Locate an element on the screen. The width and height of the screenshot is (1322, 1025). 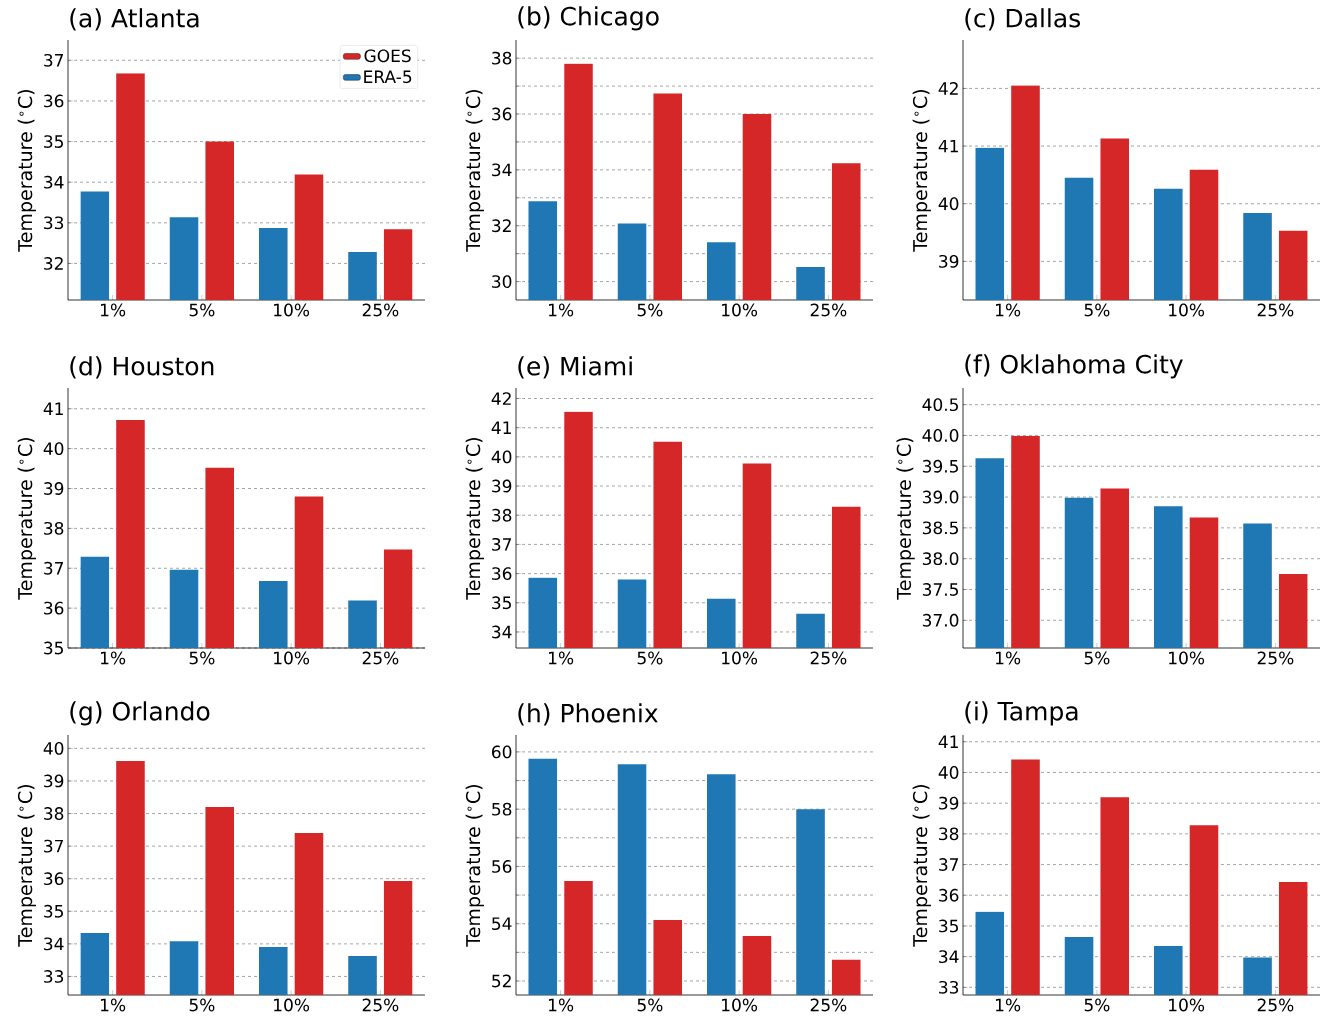
y-tick-label: 58 is located at coordinates (502, 809).